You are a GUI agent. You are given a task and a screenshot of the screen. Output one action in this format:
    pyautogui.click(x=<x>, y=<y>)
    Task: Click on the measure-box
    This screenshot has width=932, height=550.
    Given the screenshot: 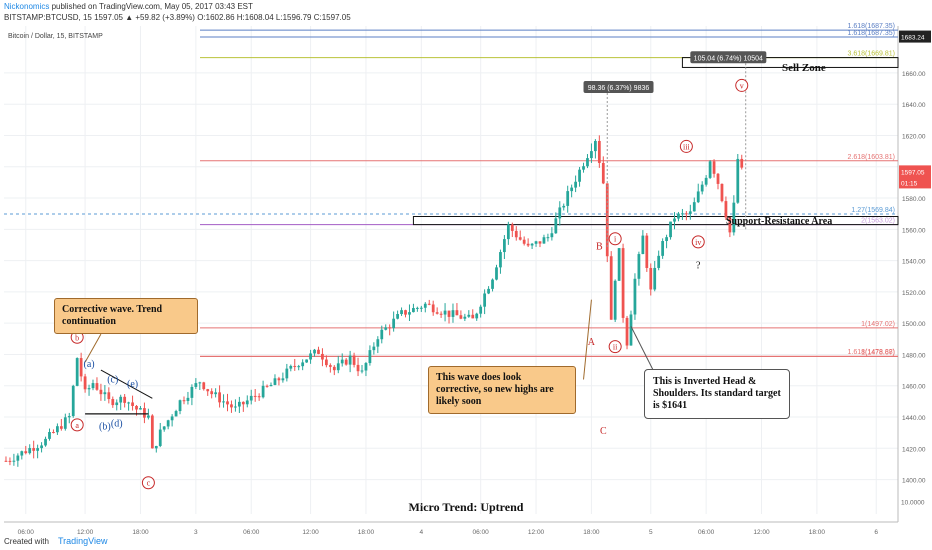 What is the action you would take?
    pyautogui.click(x=618, y=87)
    